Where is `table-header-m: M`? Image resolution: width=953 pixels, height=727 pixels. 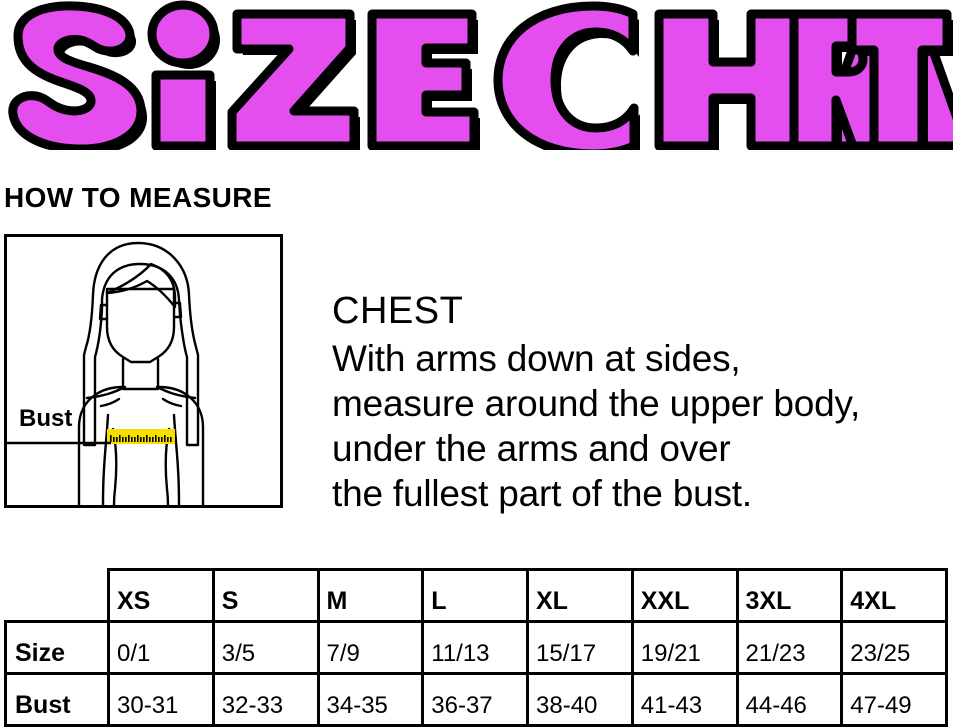
table-header-m: M is located at coordinates (370, 595).